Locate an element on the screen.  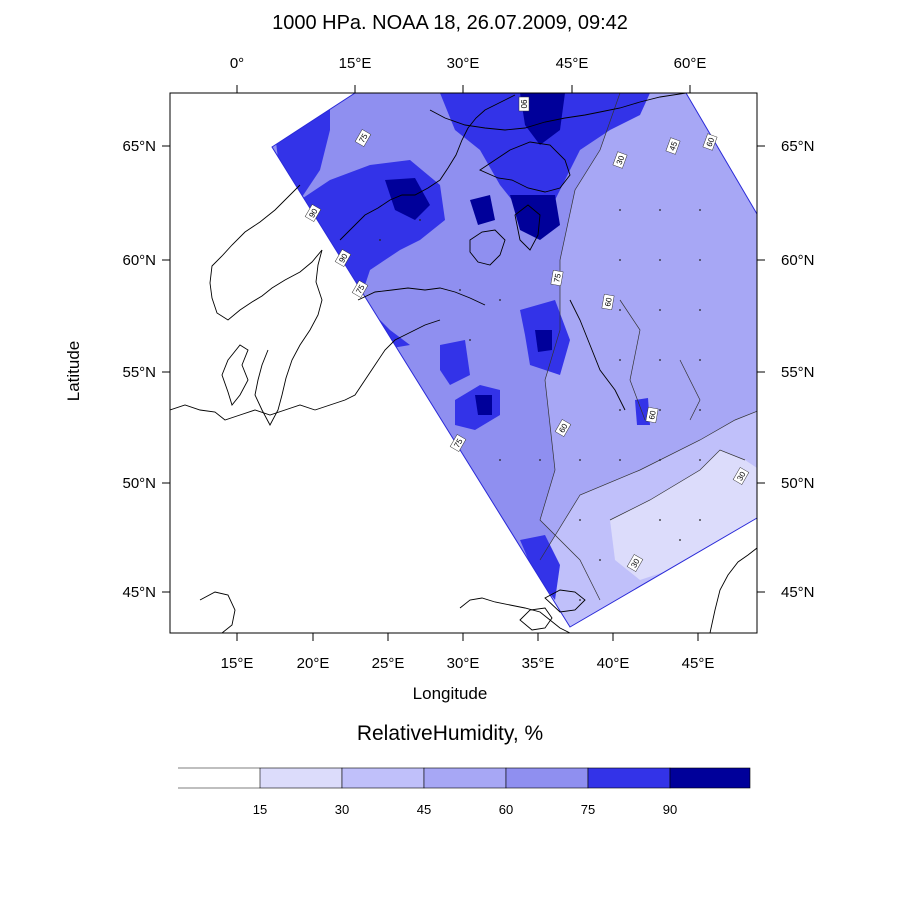
azov is located at coordinates (565, 601).